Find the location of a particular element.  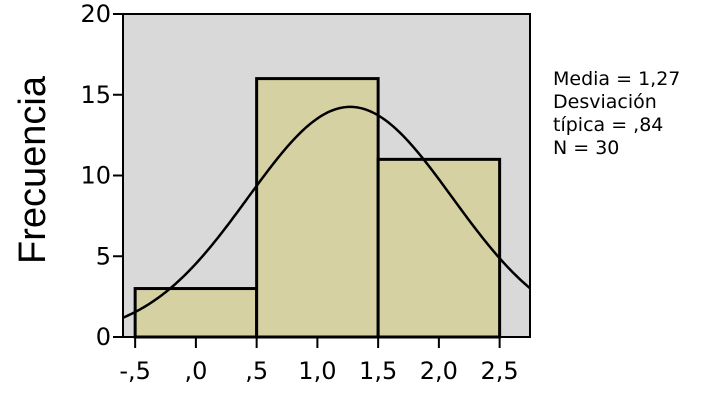

y-tick-label-3: 15 is located at coordinates (95, 95).